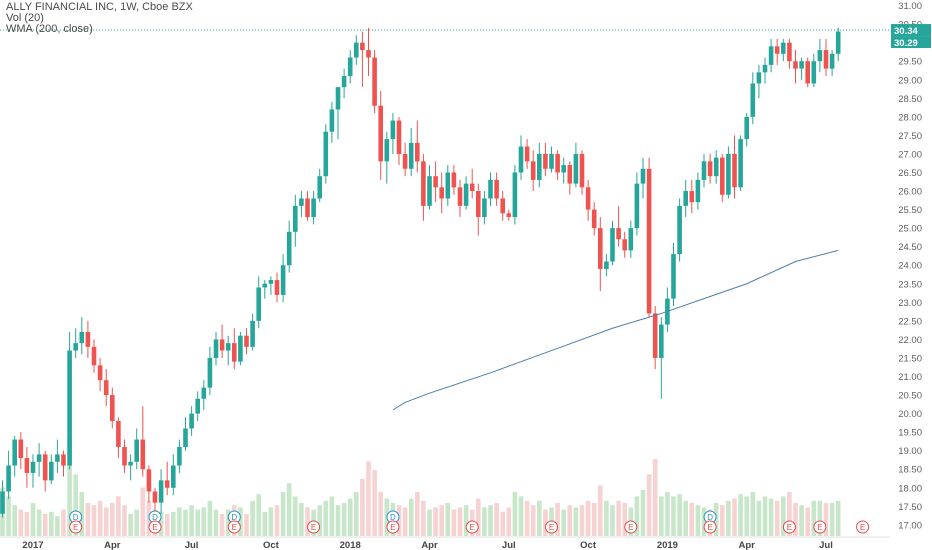 Image resolution: width=932 pixels, height=550 pixels. I want to click on y-tick-label: 26.50, so click(910, 173).